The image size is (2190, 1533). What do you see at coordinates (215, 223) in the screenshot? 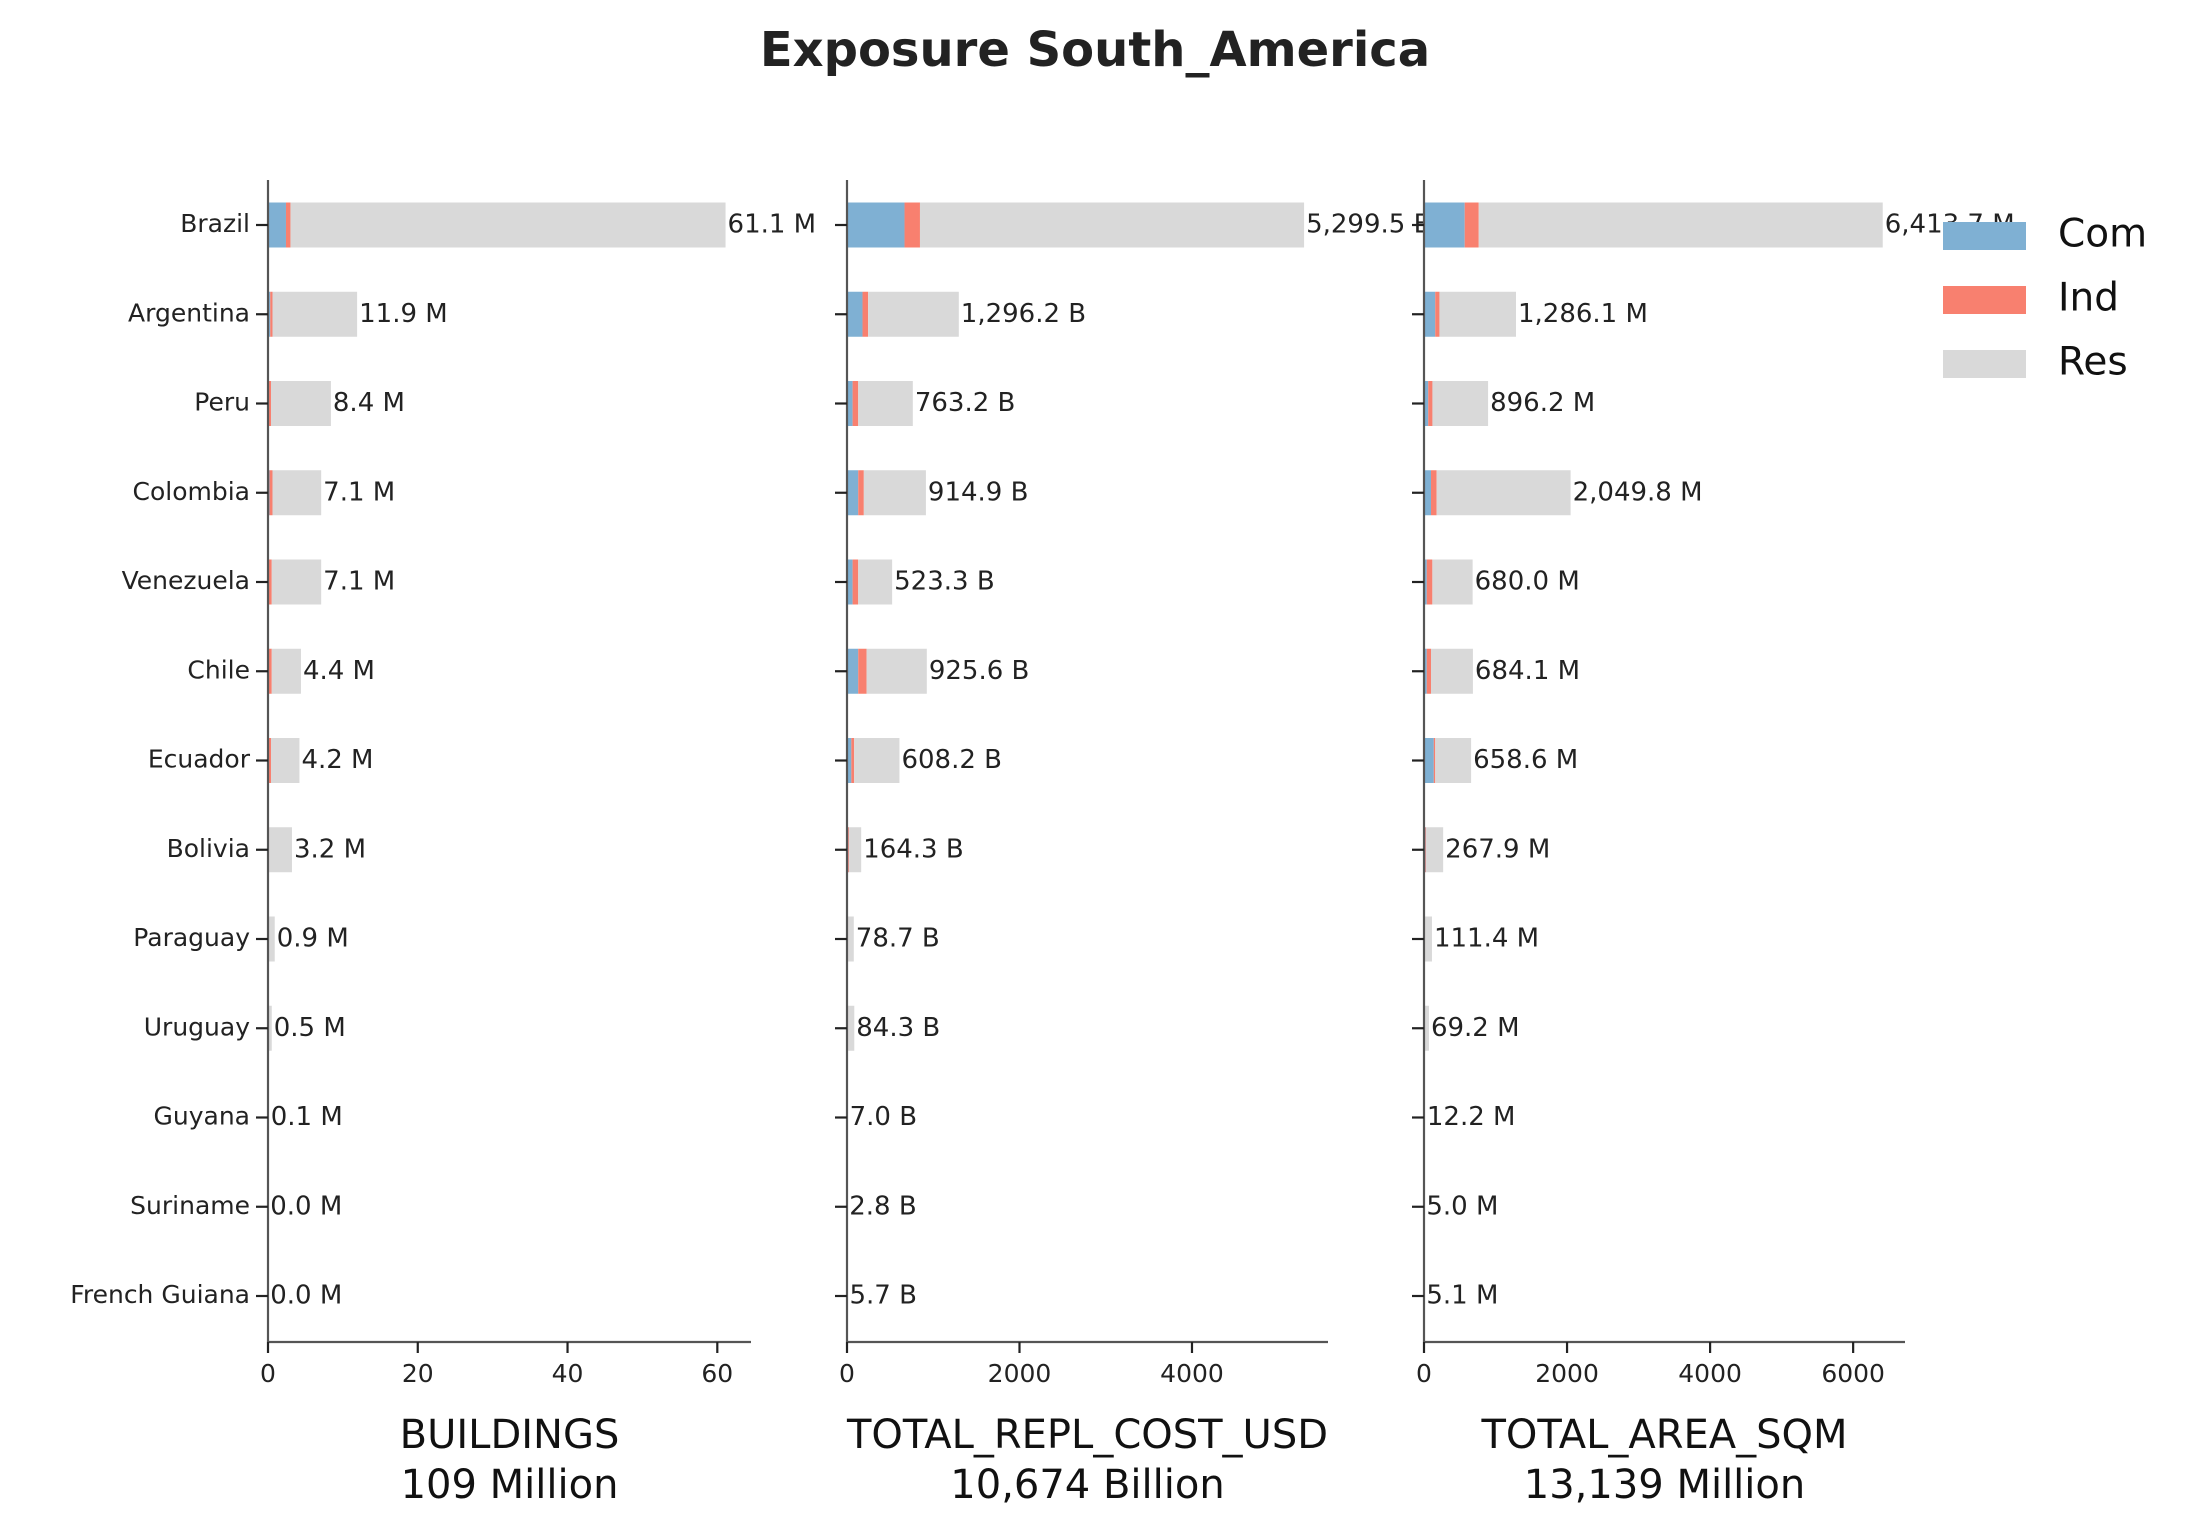
I see `y-tick-label: Brazil` at bounding box center [215, 223].